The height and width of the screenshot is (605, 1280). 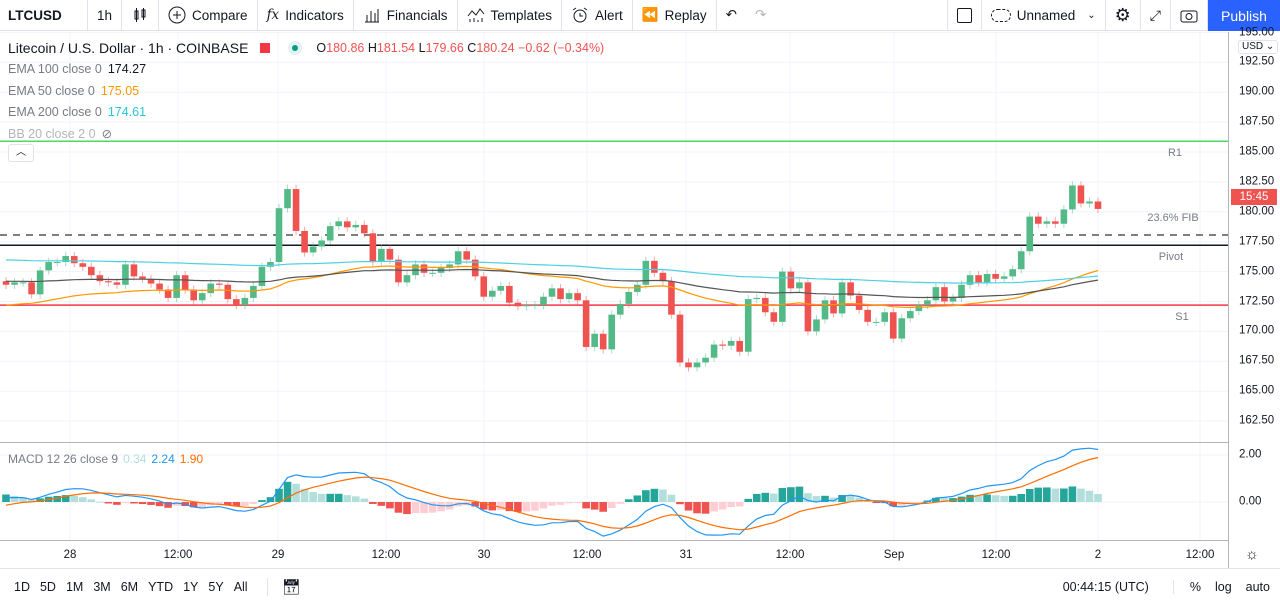 I want to click on snapshot-button, so click(x=1189, y=15).